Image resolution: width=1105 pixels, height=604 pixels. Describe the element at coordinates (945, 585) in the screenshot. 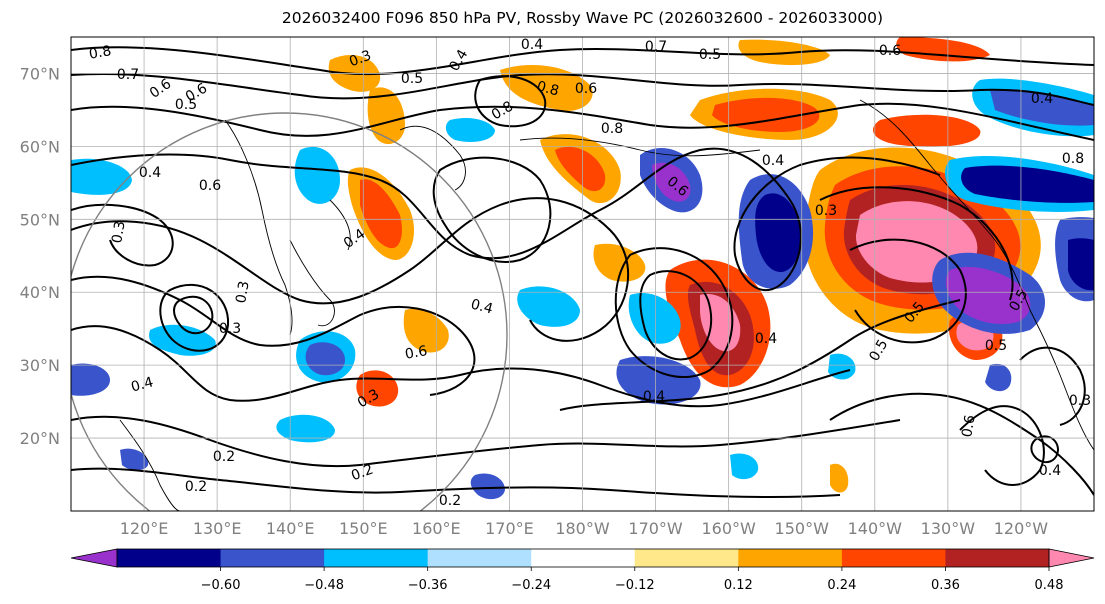

I see `colorbar-tick-label: 0.36` at that location.